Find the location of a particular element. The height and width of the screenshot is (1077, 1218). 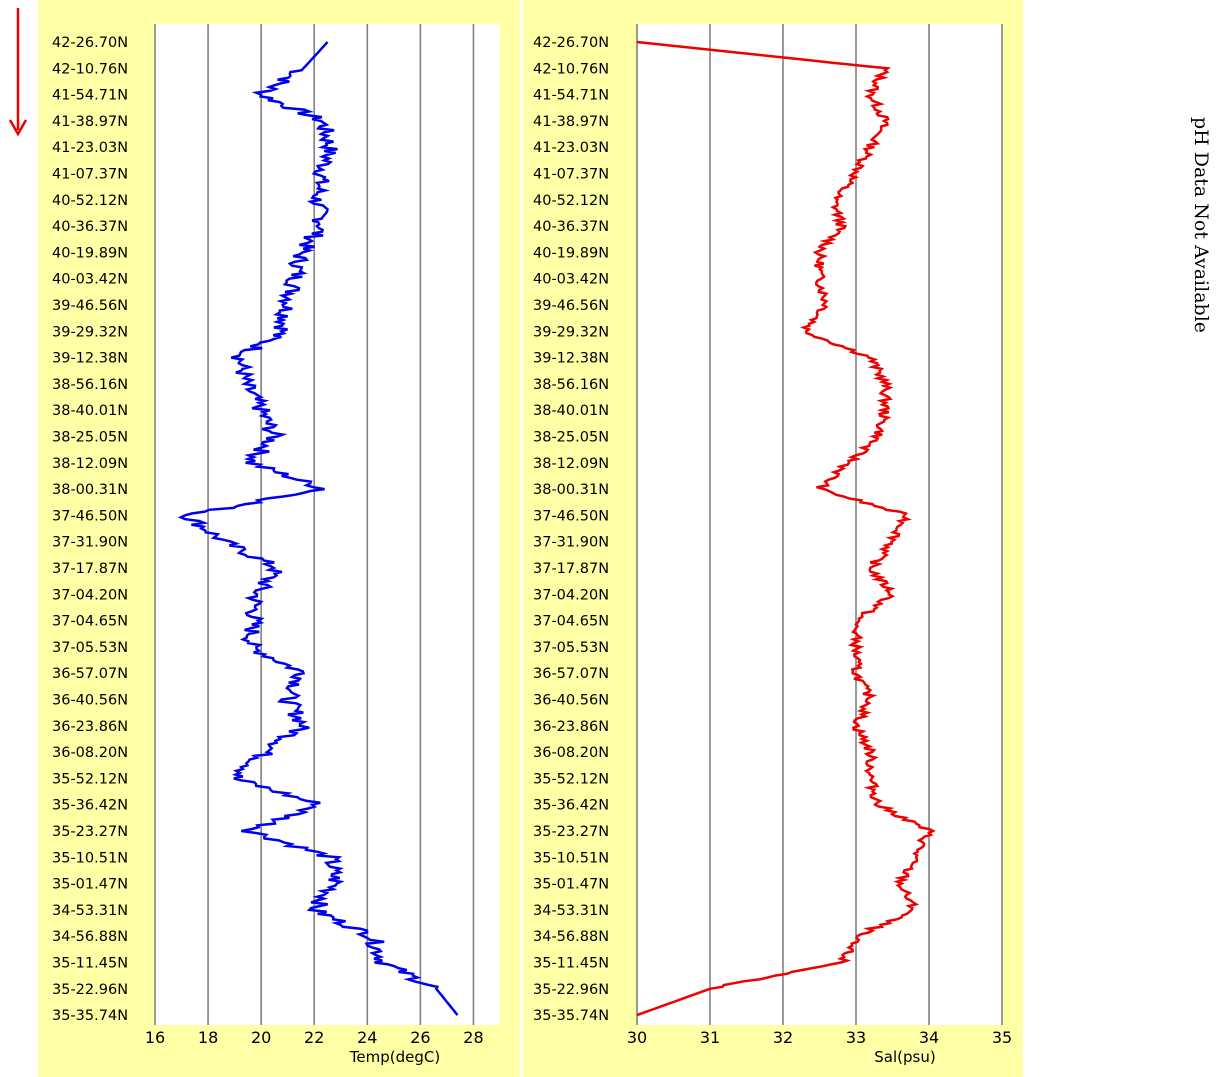

temp-latitude-label: 35-36.42N is located at coordinates (90, 806).